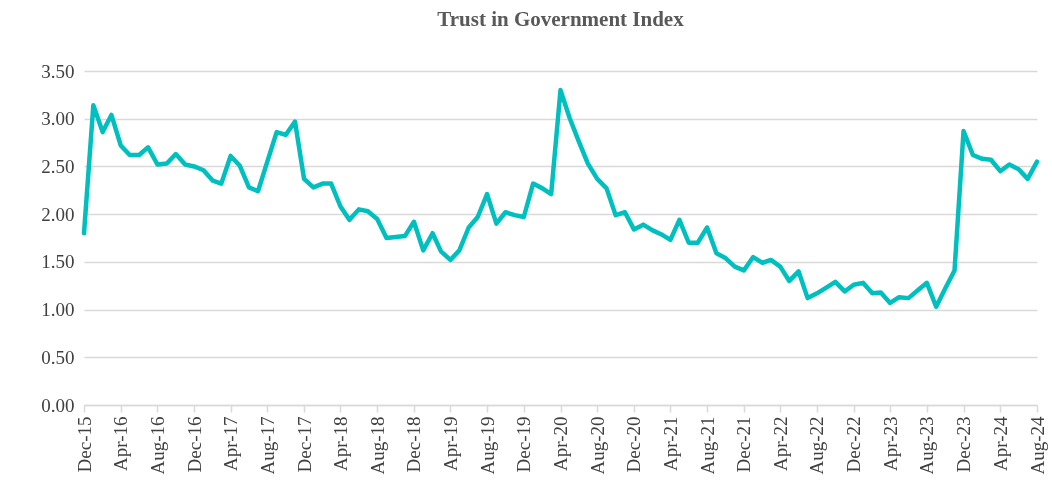  What do you see at coordinates (707, 445) in the screenshot?
I see `x-tick-label: Aug-21` at bounding box center [707, 445].